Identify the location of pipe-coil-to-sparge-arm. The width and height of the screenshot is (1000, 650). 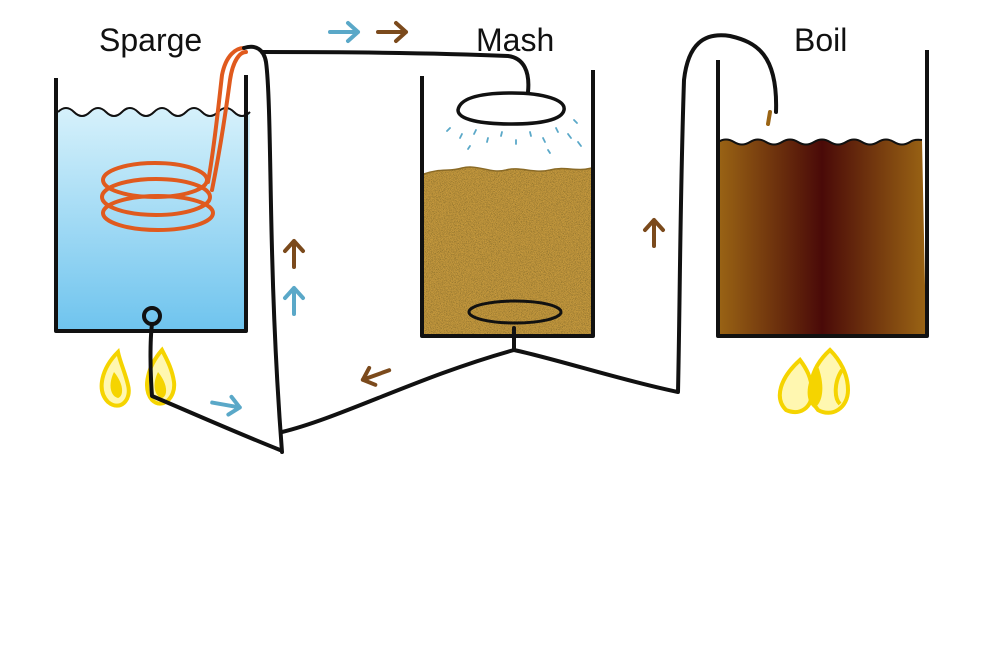
(263, 249).